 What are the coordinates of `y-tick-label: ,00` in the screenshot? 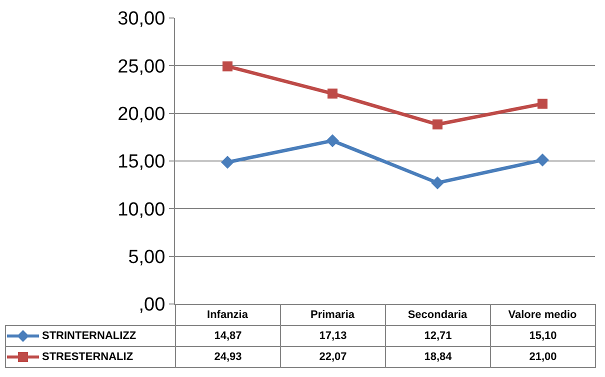 It's located at (152, 305).